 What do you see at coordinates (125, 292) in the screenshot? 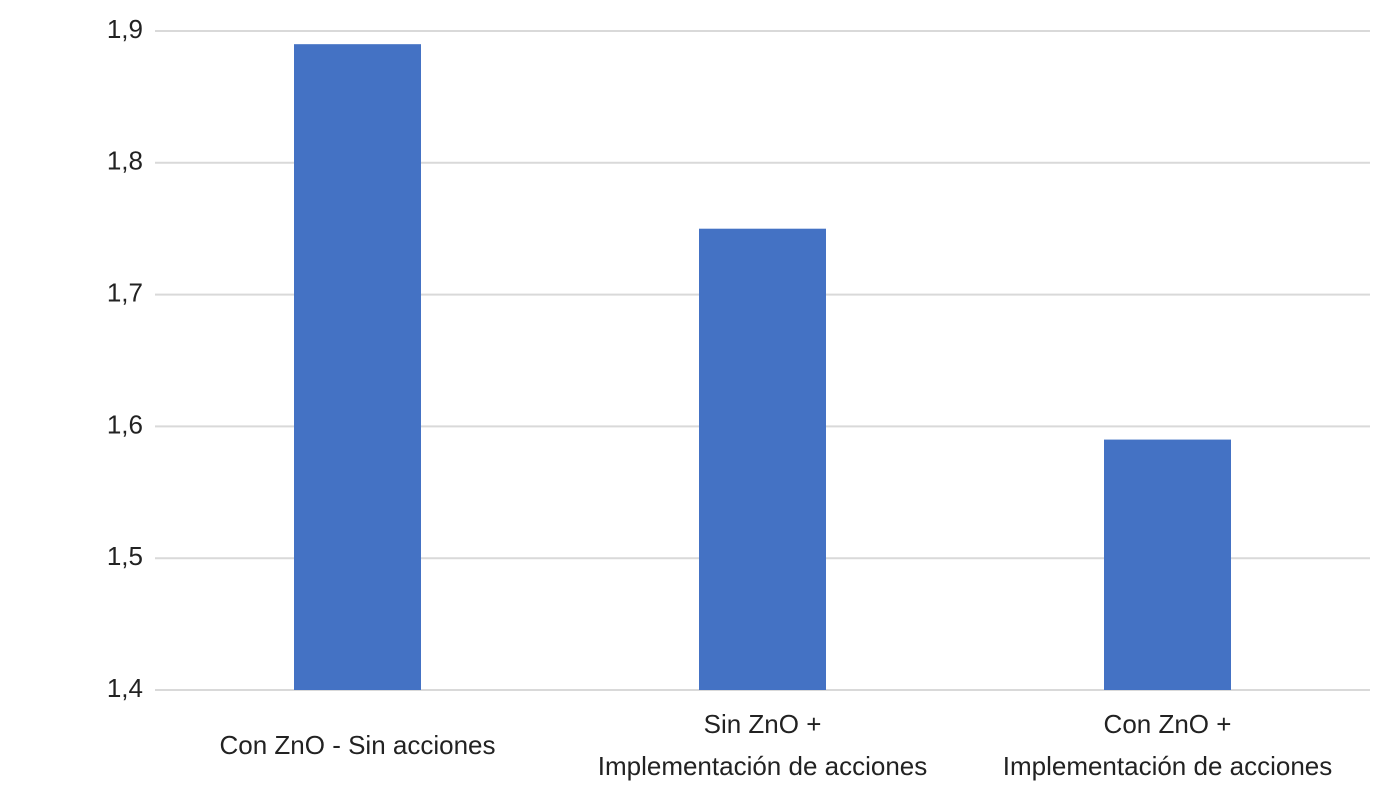
I see `y-tick-label: 1,7` at bounding box center [125, 292].